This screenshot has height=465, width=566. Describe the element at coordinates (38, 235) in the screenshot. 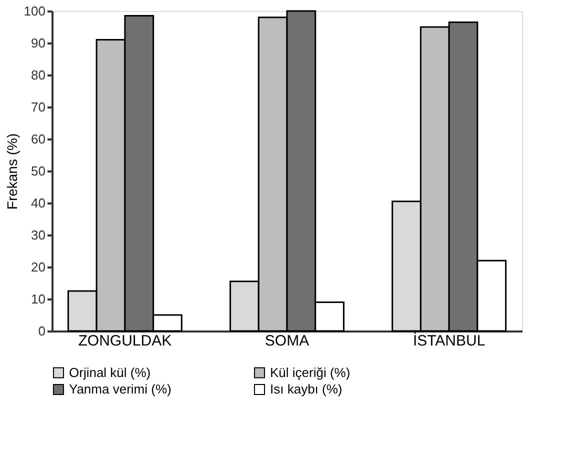

I see `y-tick-label: 30` at that location.